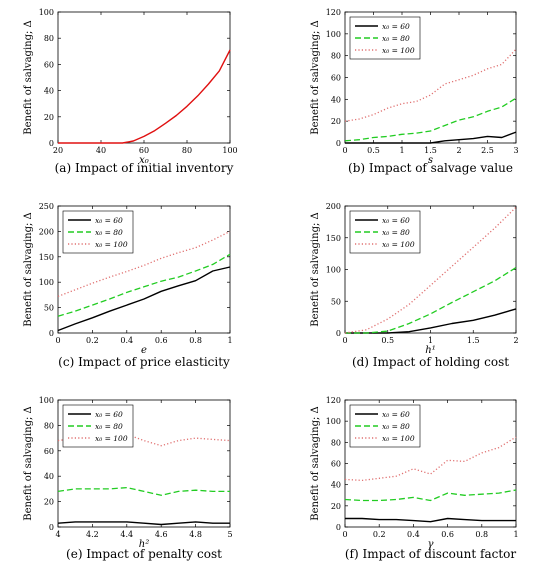  Describe the element at coordinates (57, 534) in the screenshot. I see `x-tick-label: 4` at that location.